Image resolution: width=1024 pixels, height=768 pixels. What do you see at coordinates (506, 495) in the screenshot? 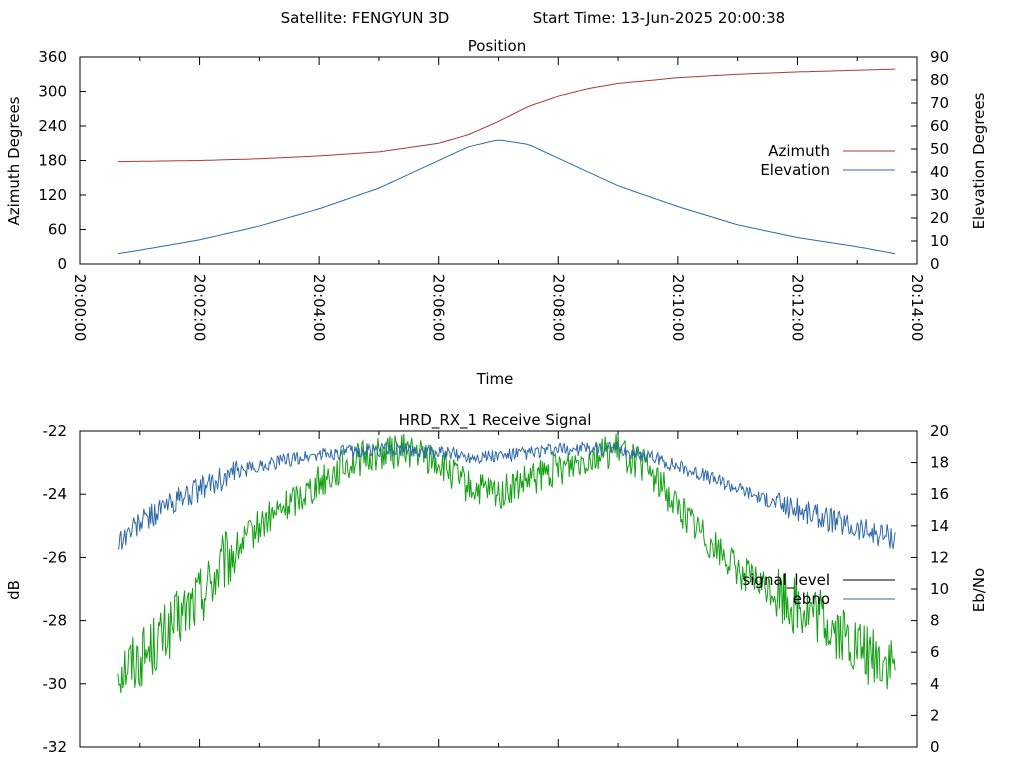
I see `series-line-ebno` at bounding box center [506, 495].